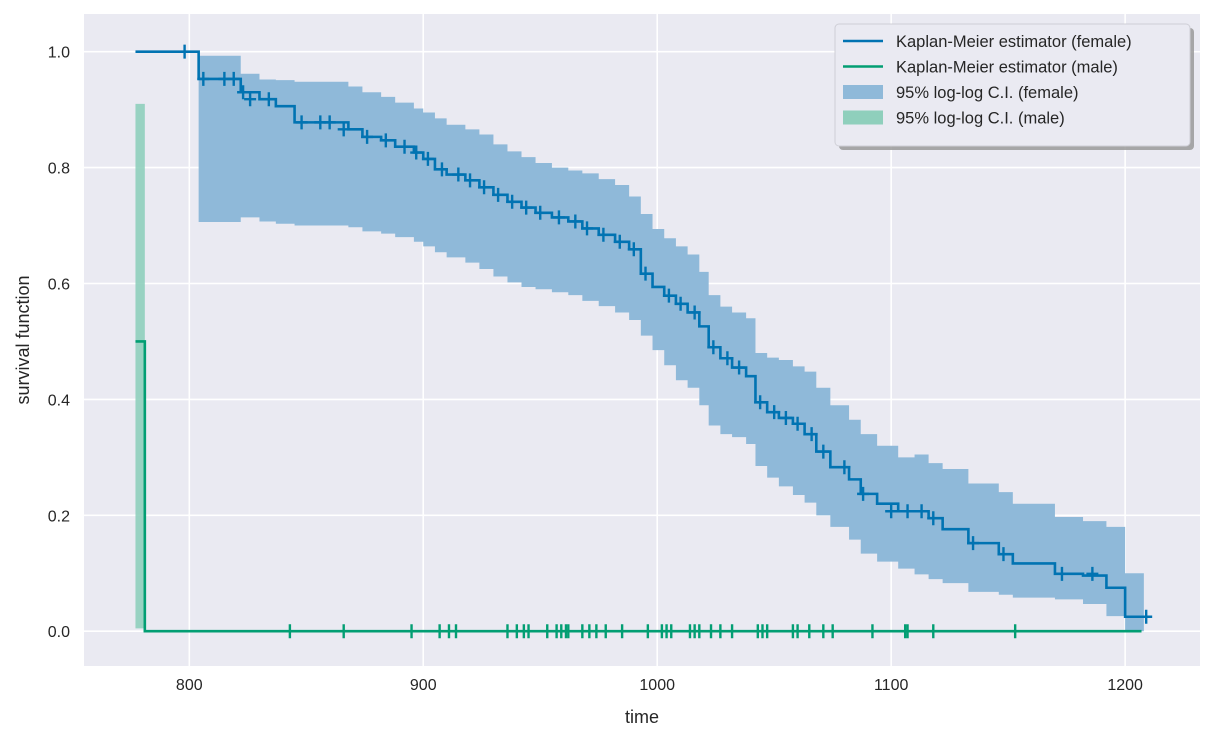 This screenshot has width=1214, height=742. What do you see at coordinates (1007, 68) in the screenshot?
I see `legend-label-male: Kaplan-Meier estimator (male)` at bounding box center [1007, 68].